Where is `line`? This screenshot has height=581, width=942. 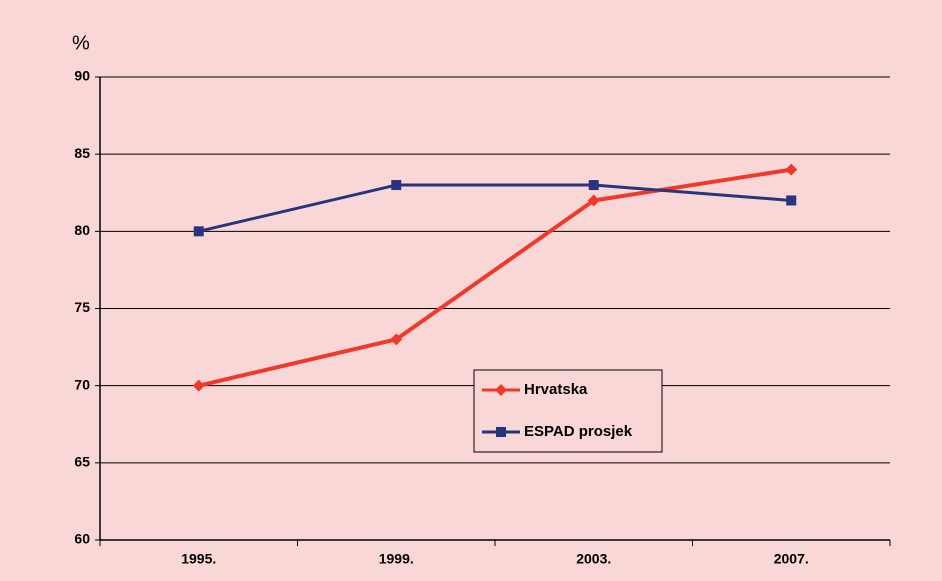
line is located at coordinates (495, 208).